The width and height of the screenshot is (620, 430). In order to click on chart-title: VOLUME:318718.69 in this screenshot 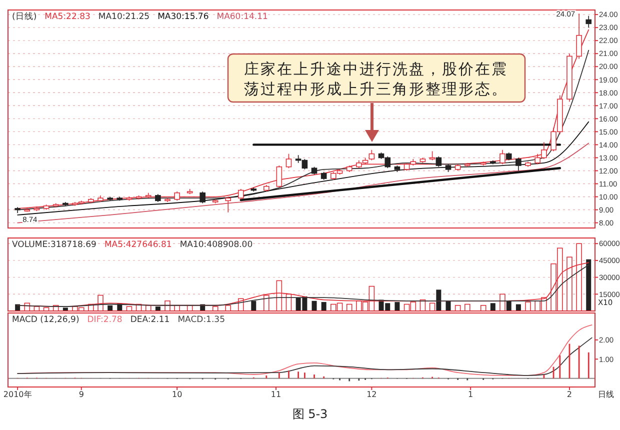, I will do `click(54, 245)`.